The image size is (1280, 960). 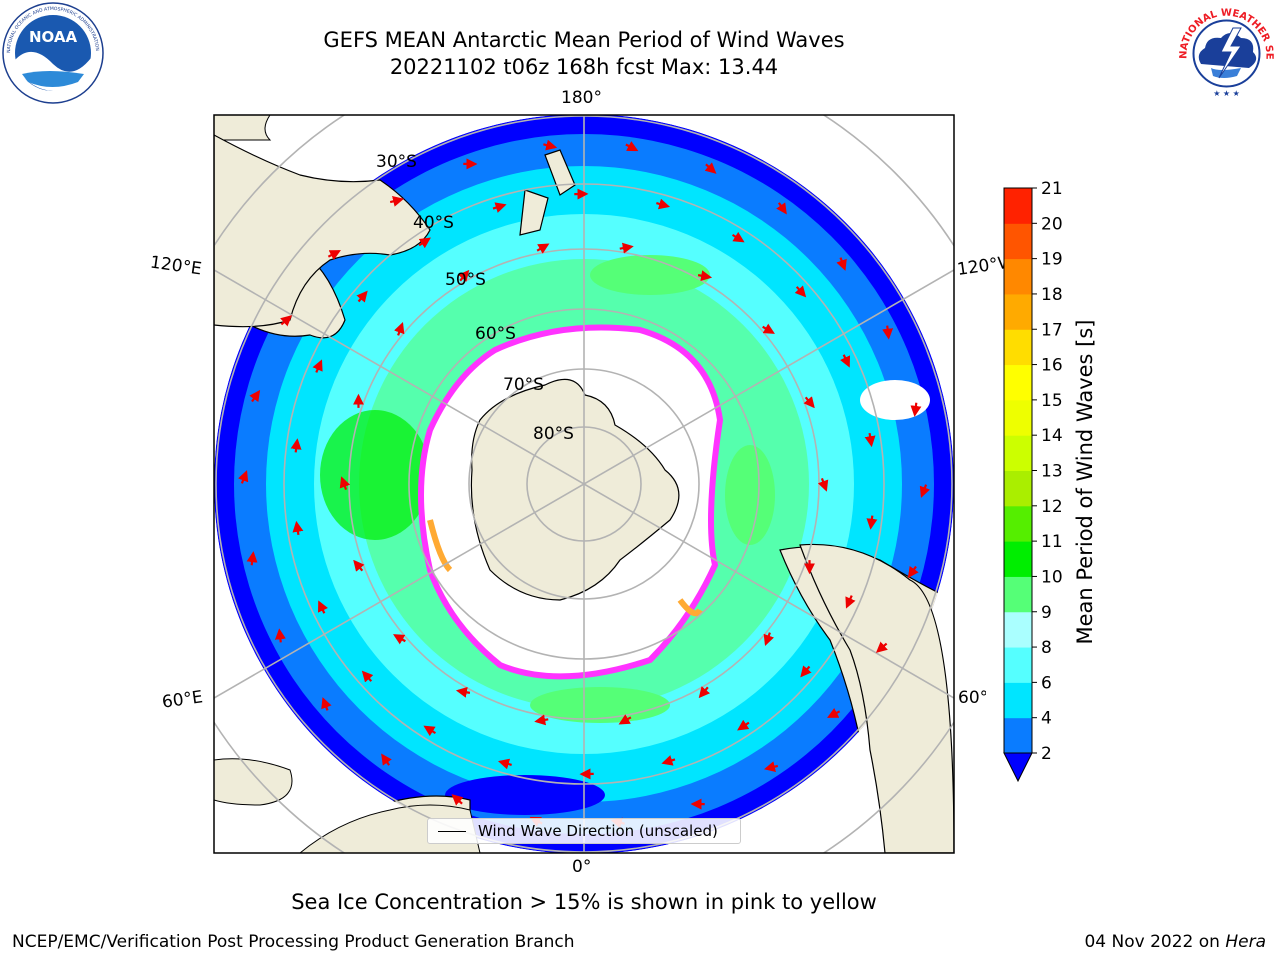 I want to click on south-america-outside, so click(x=876, y=698).